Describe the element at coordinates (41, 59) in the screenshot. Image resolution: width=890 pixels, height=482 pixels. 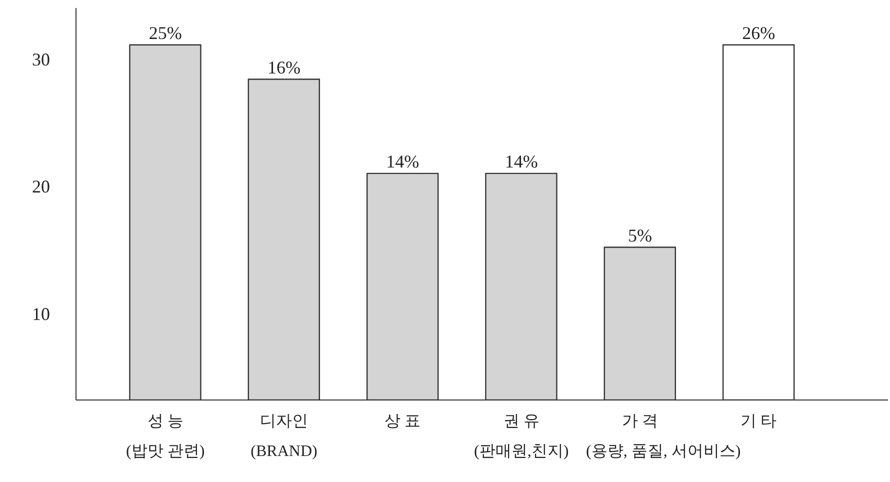
I see `y-tick-label: 30` at that location.